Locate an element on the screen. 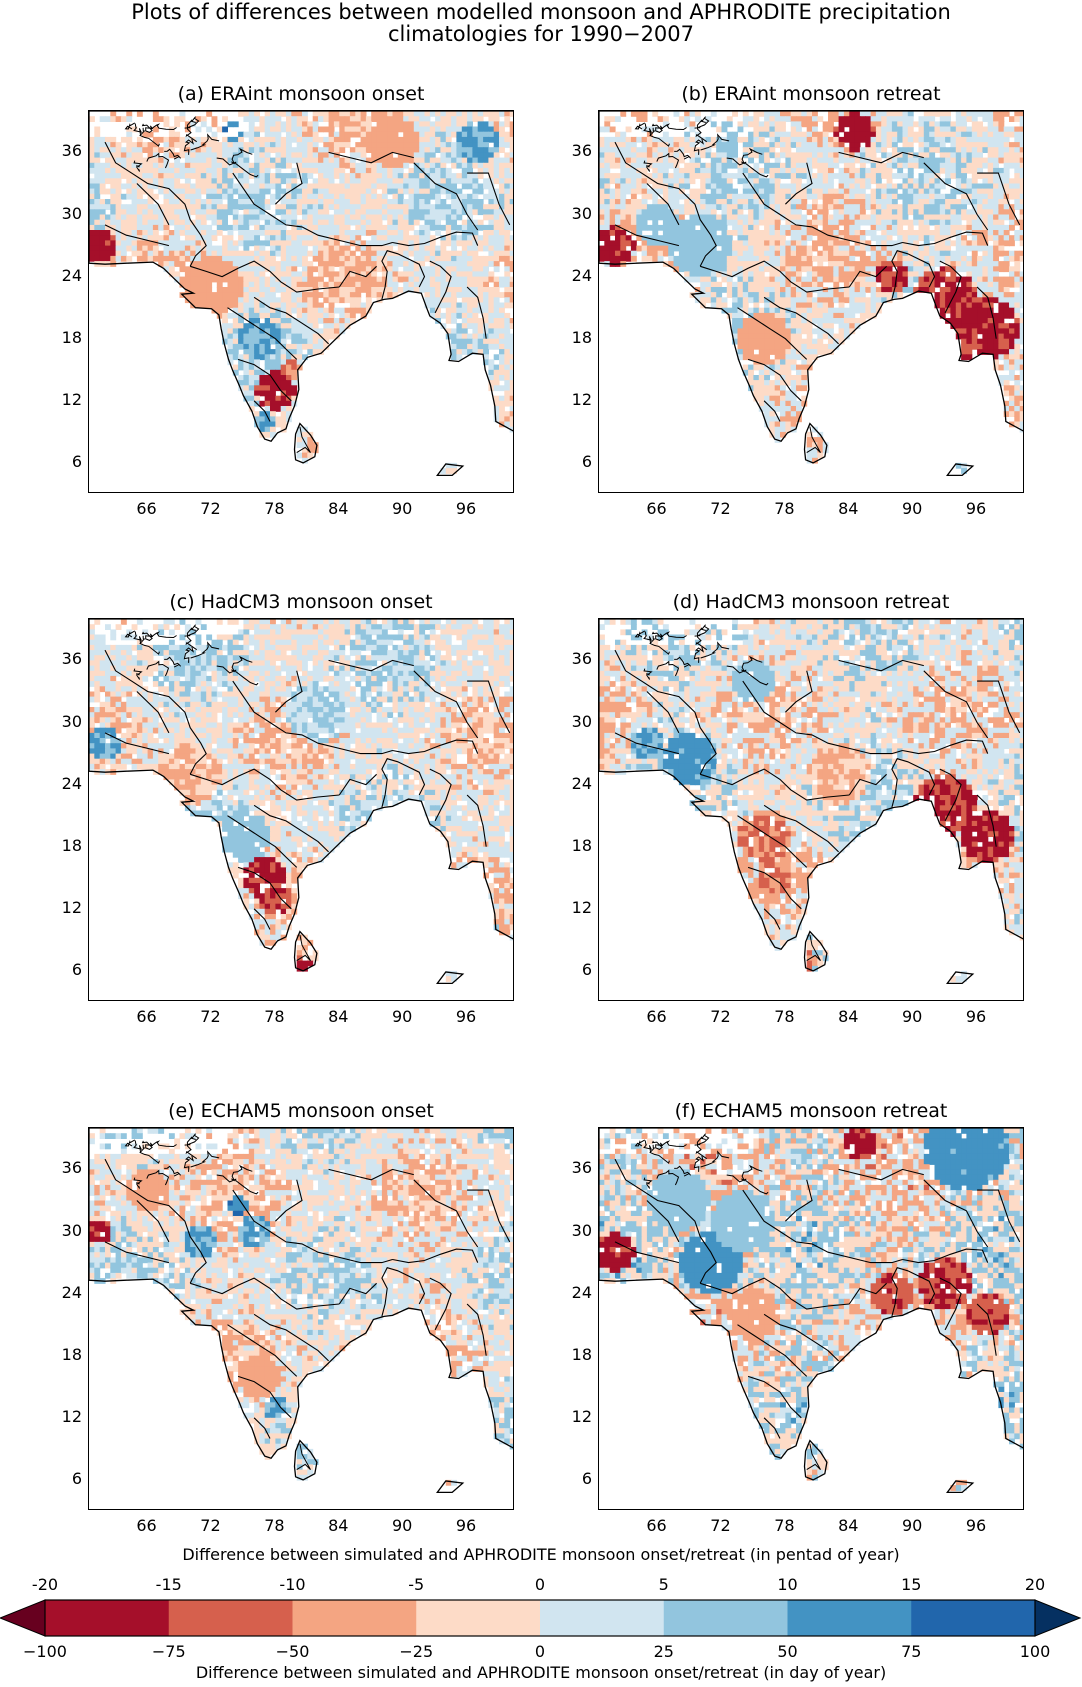  river-line is located at coordinates (147, 128).